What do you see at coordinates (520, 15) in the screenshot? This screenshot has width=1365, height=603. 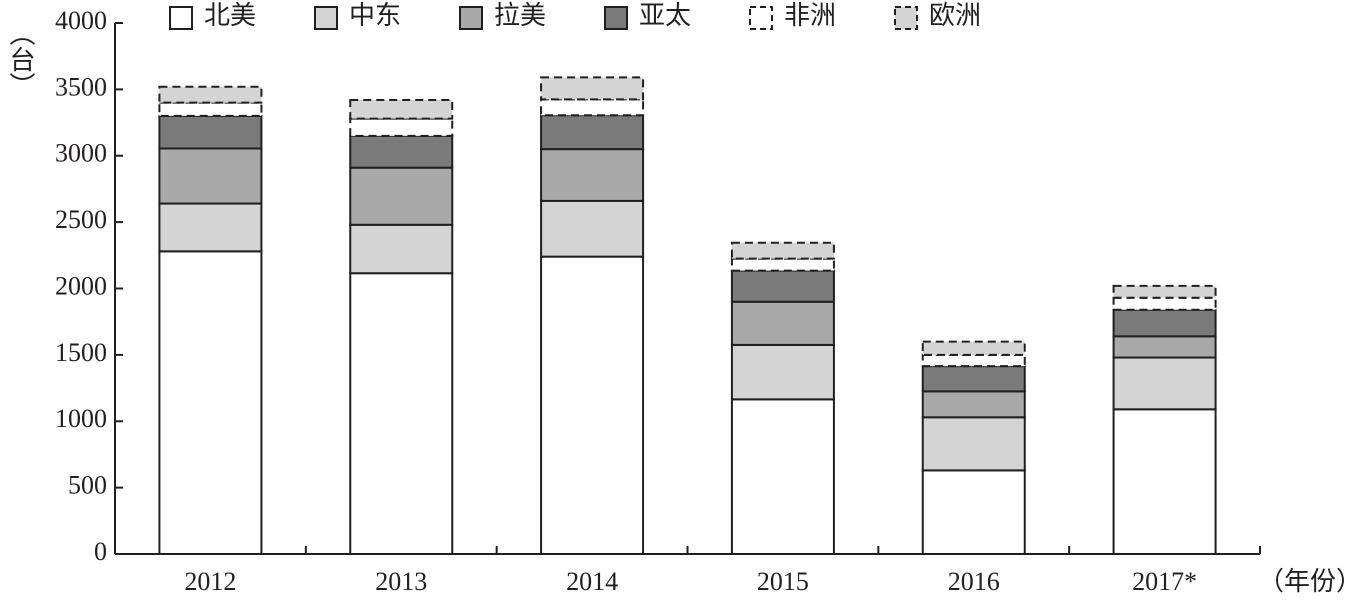 I see `legend-label: 拉美` at bounding box center [520, 15].